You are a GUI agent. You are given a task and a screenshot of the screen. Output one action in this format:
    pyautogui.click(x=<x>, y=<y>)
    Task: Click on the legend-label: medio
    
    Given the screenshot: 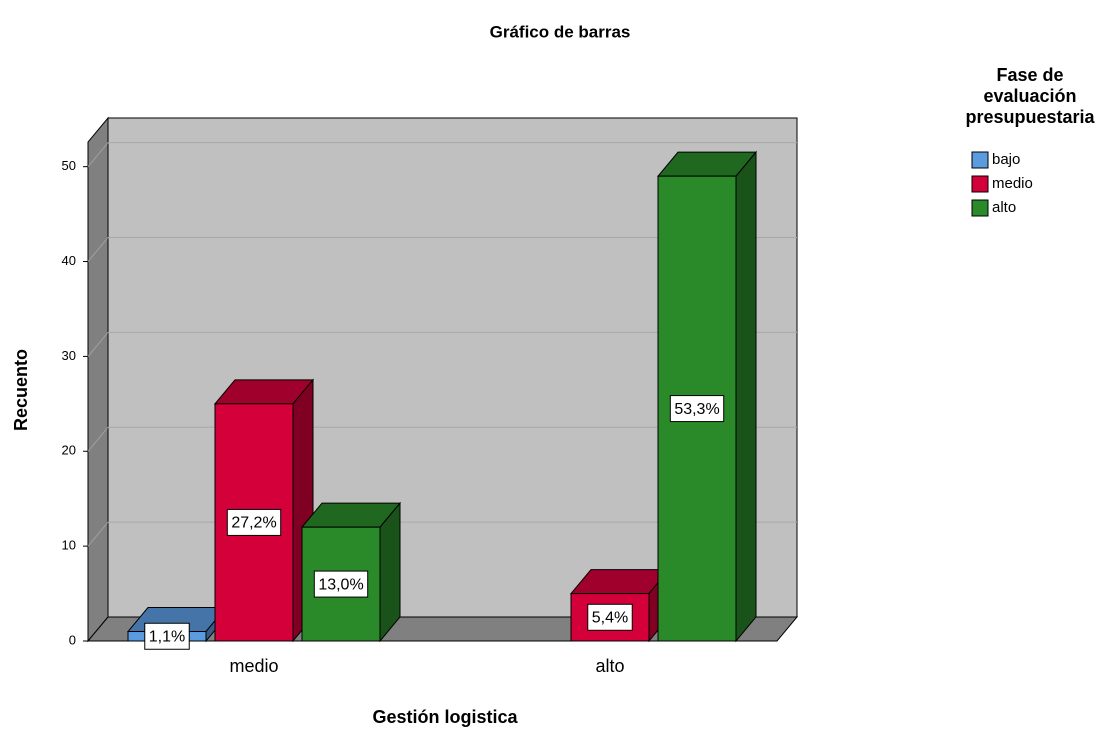 What is the action you would take?
    pyautogui.click(x=1012, y=183)
    